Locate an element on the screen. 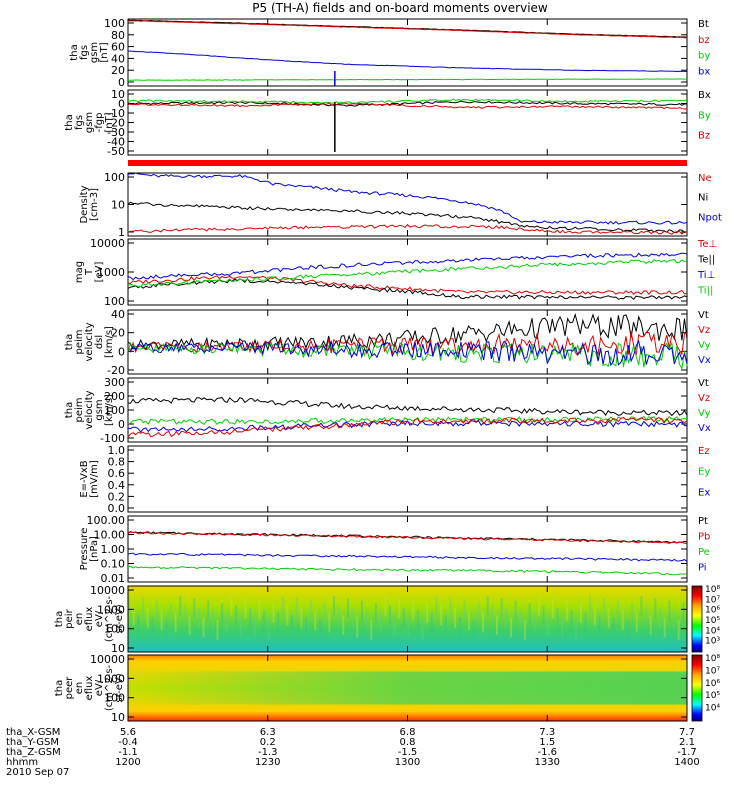 This screenshot has width=750, height=800. series-By is located at coordinates (407, 101).